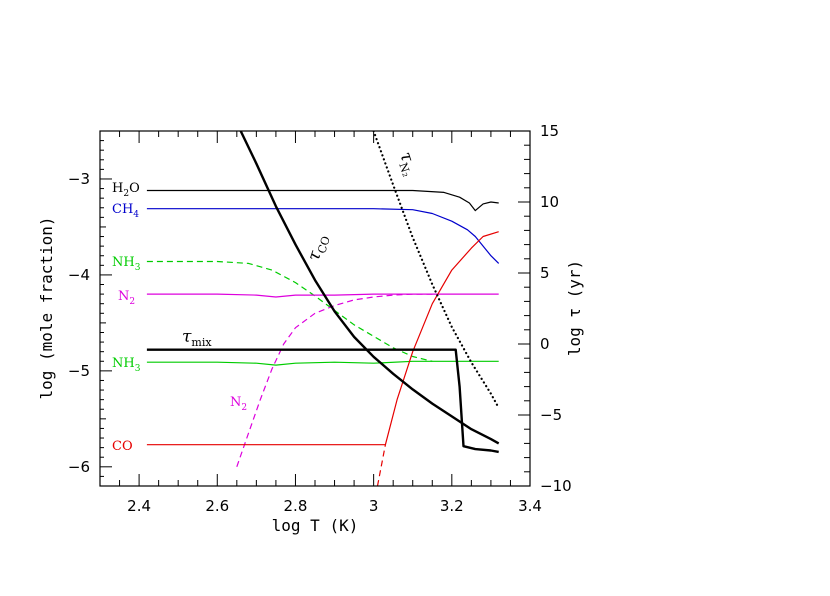 Image resolution: width=830 pixels, height=596 pixels. What do you see at coordinates (551, 415) in the screenshot?
I see `y2-tick-label: −5` at bounding box center [551, 415].